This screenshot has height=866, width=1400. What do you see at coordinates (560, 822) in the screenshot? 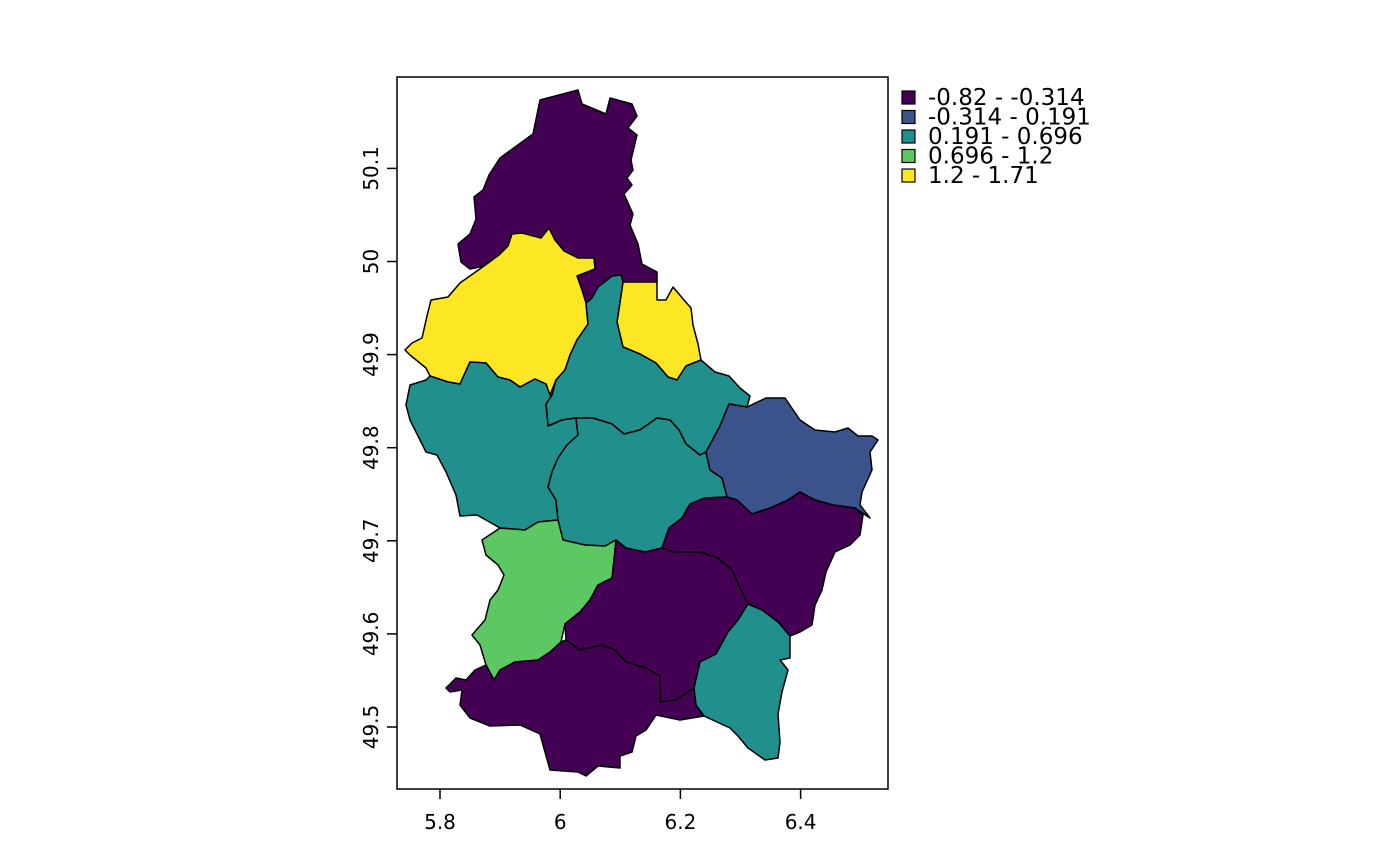
I see `x-tick-label: 6` at bounding box center [560, 822].